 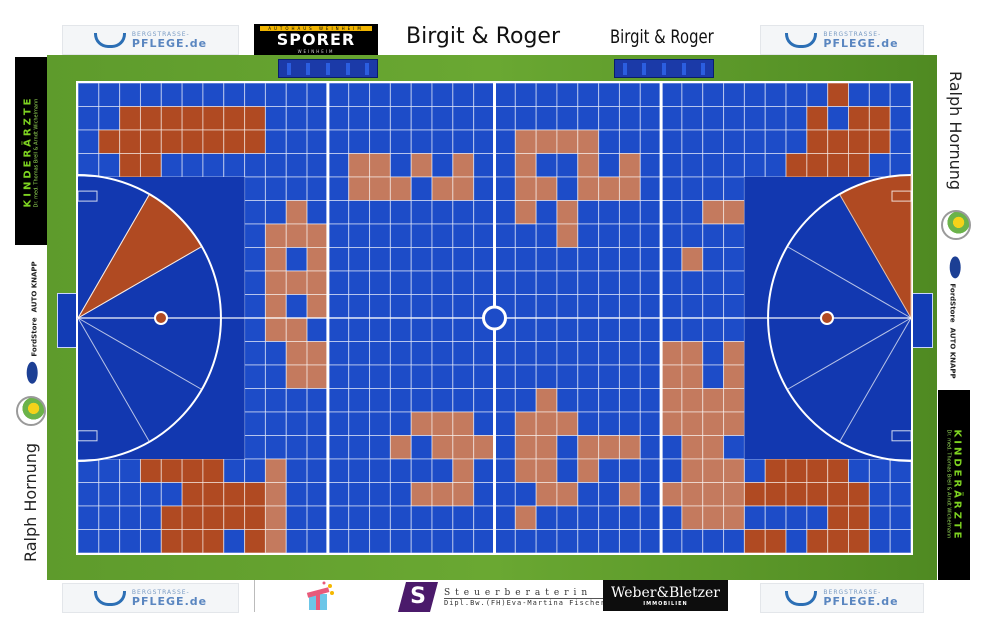 What do you see at coordinates (150, 40) in the screenshot?
I see `sponsor-pflege-top-left: BERGSTRASSE- PFLEGE.de` at bounding box center [150, 40].